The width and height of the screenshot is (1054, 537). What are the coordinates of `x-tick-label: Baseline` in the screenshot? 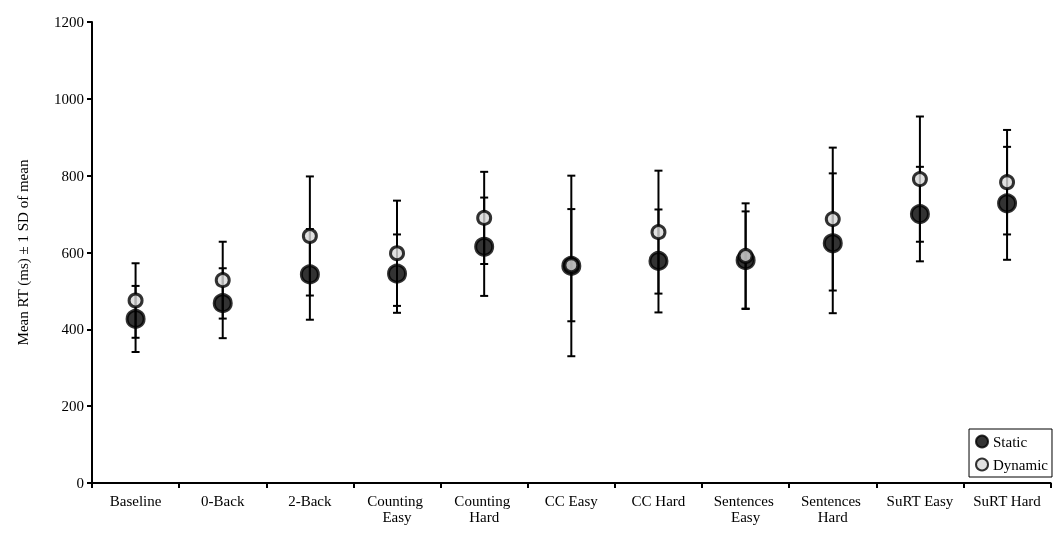 It's located at (135, 501).